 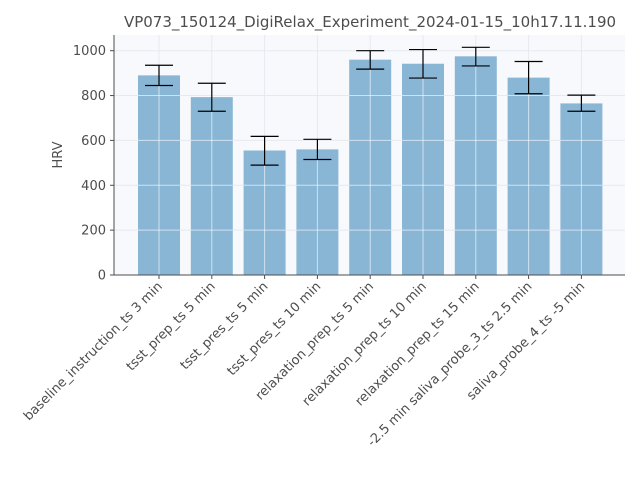 What do you see at coordinates (93, 96) in the screenshot?
I see `y-tick-label: 800` at bounding box center [93, 96].